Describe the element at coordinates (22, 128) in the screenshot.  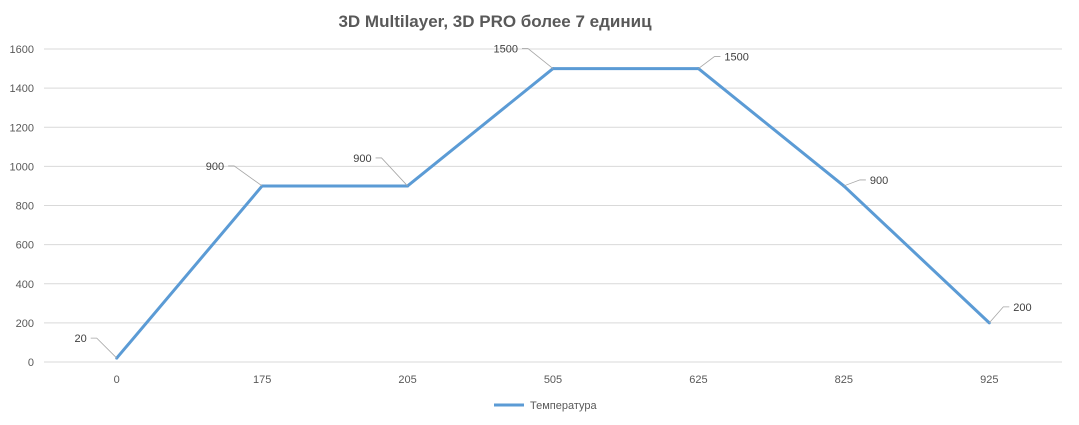
I see `y-tick-label: 1200` at that location.